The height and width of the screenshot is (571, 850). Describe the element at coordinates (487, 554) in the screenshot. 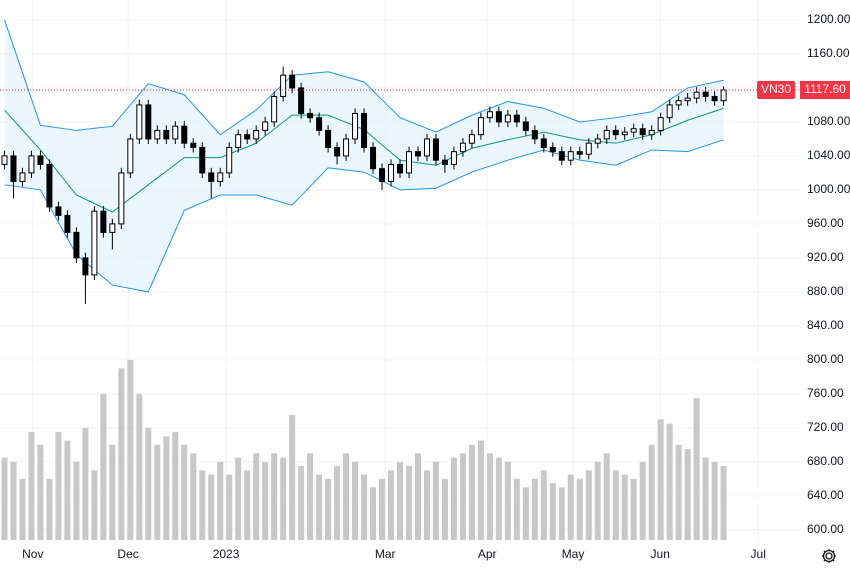

I see `x-tick-label: Apr` at that location.